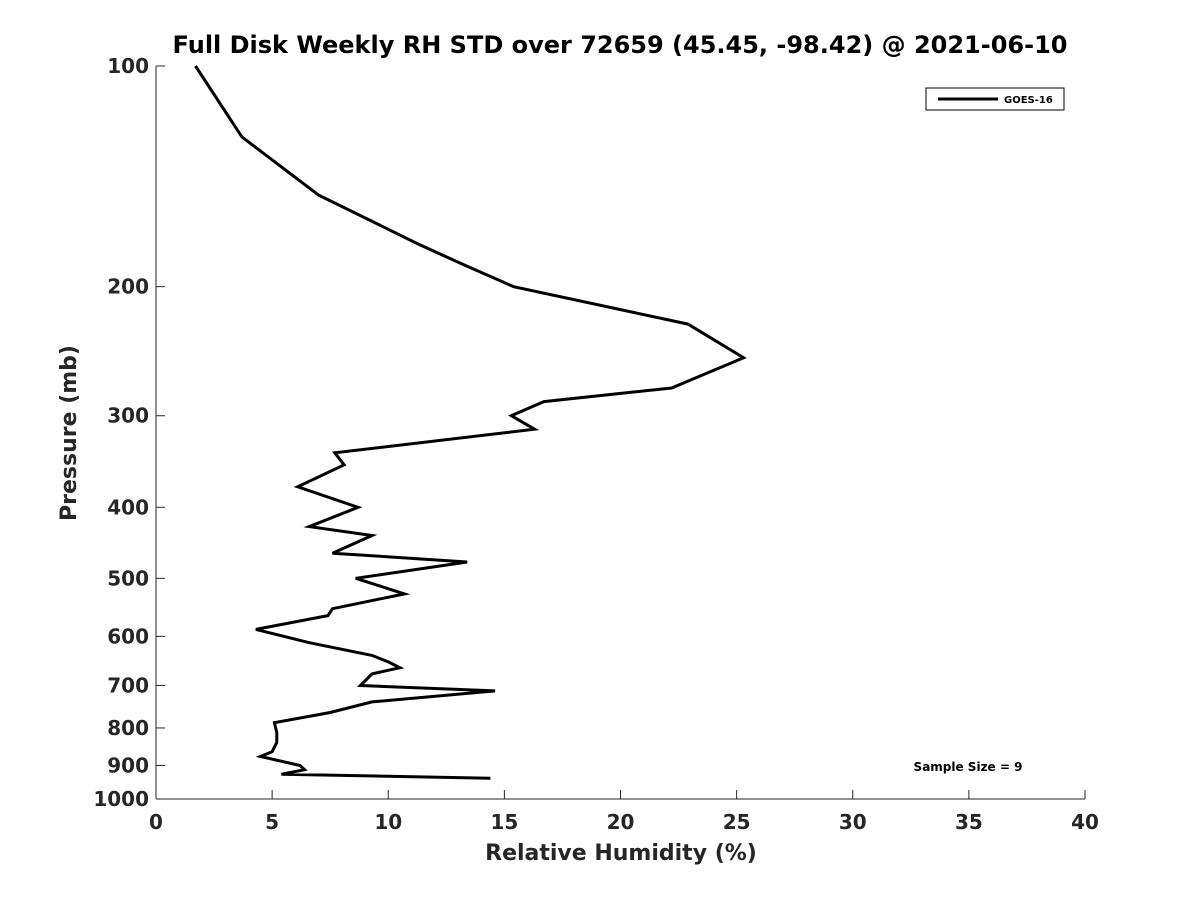  I want to click on x-tick-label: 15, so click(504, 822).